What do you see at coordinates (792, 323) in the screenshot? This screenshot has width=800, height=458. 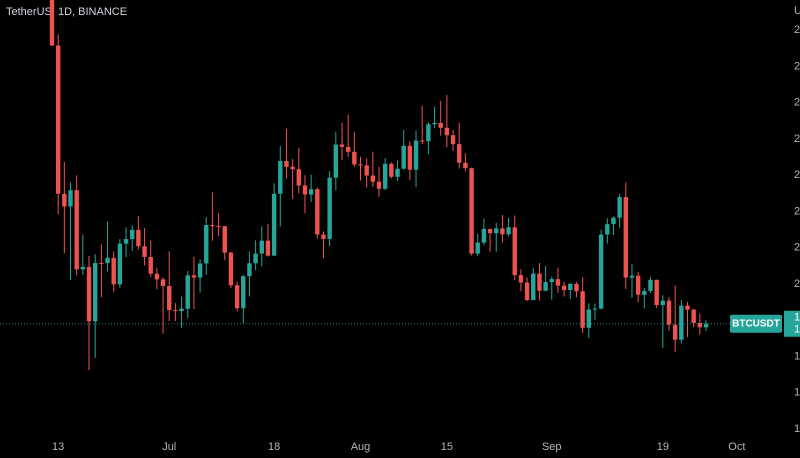 I see `price-tag` at bounding box center [792, 323].